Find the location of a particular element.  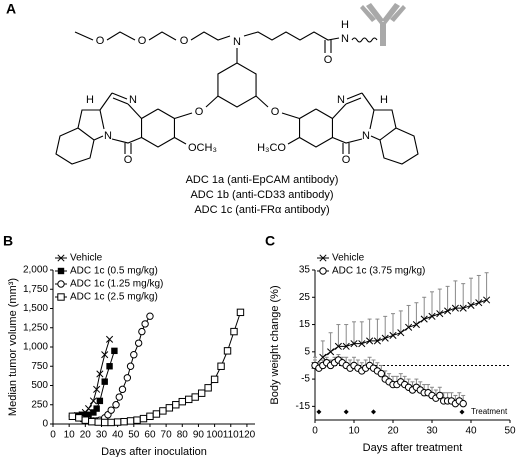

panel-label: A is located at coordinates (11, 9).